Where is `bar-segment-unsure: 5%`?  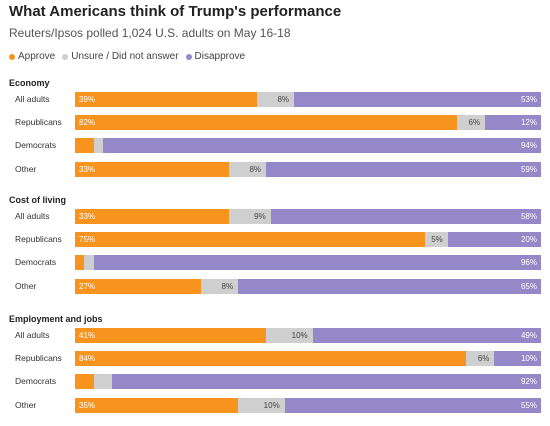 bar-segment-unsure: 5% is located at coordinates (436, 239).